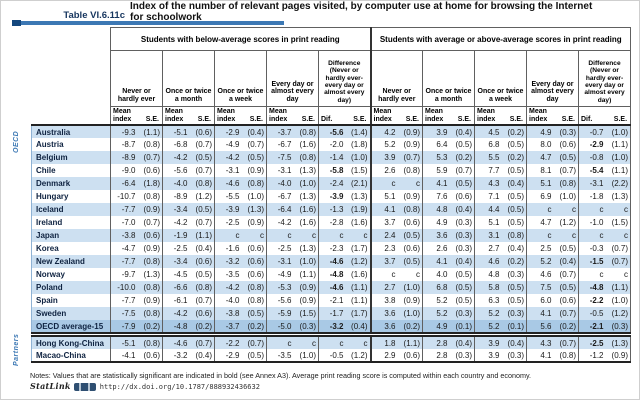  I want to click on row-label: Korea, so click(71, 248).